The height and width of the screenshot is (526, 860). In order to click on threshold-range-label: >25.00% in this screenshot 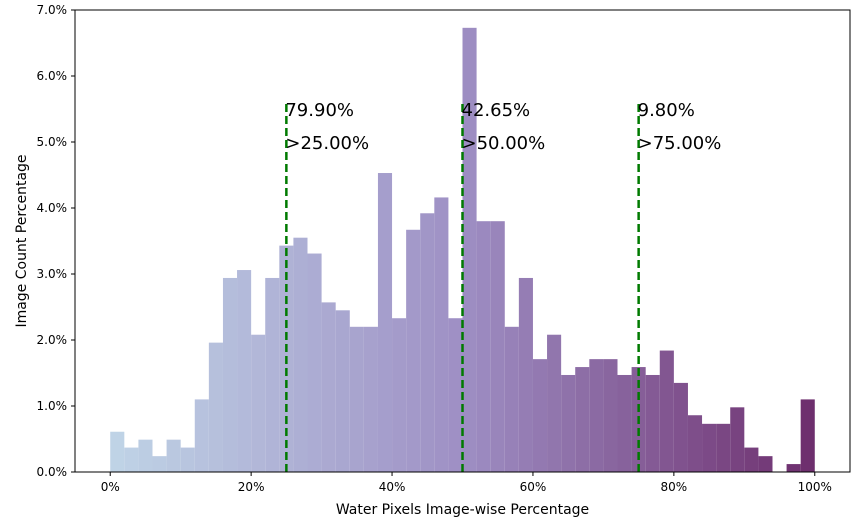, I will do `click(327, 143)`.